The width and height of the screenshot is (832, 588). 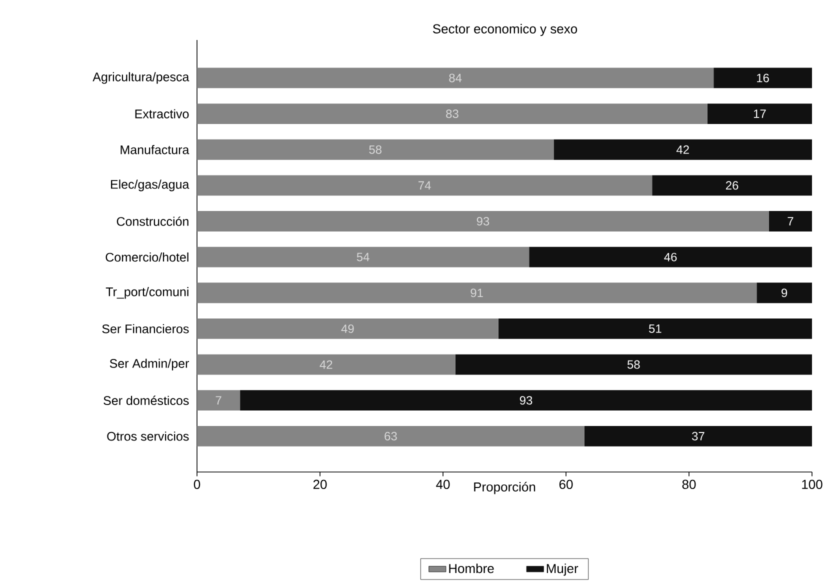 I want to click on y-tick-label: Construcción, so click(x=152, y=221).